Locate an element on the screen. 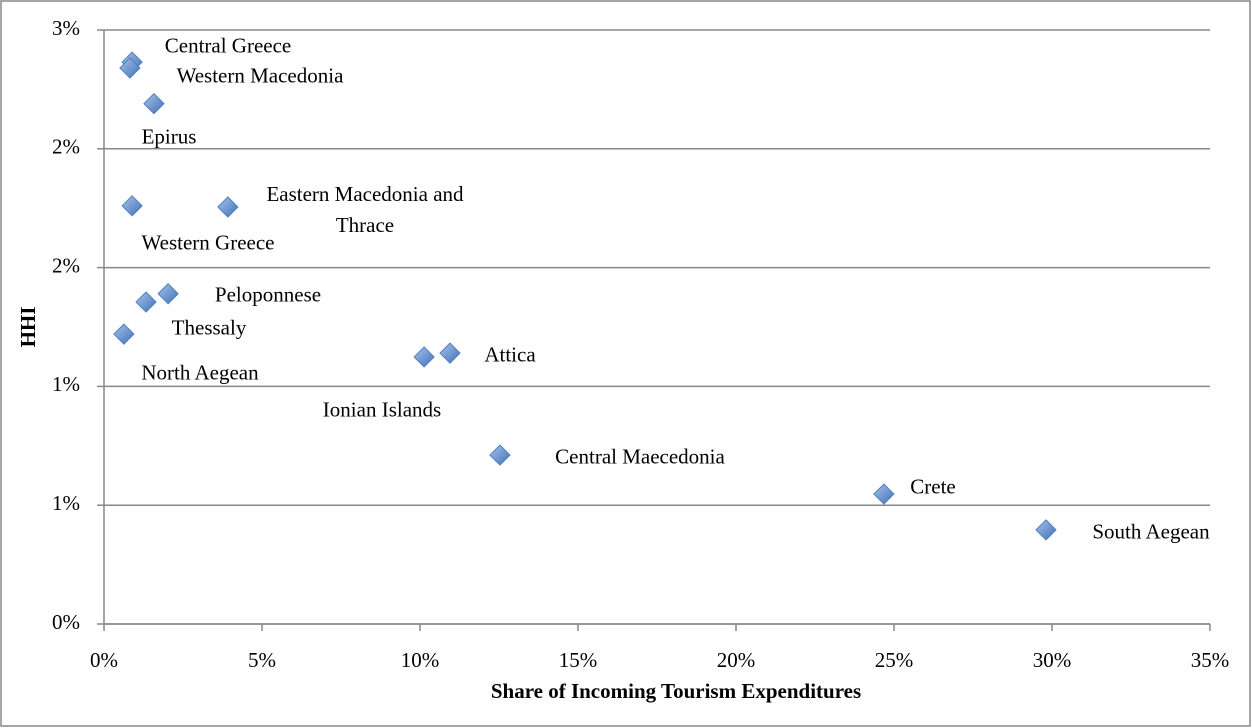 The height and width of the screenshot is (728, 1252). point-label: Thessaly is located at coordinates (209, 327).